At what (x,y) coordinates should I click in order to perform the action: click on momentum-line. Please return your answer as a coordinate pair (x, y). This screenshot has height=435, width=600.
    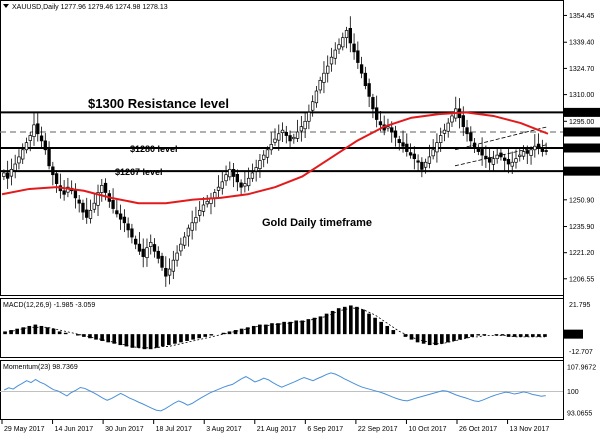
    Looking at the image, I should click on (275, 392).